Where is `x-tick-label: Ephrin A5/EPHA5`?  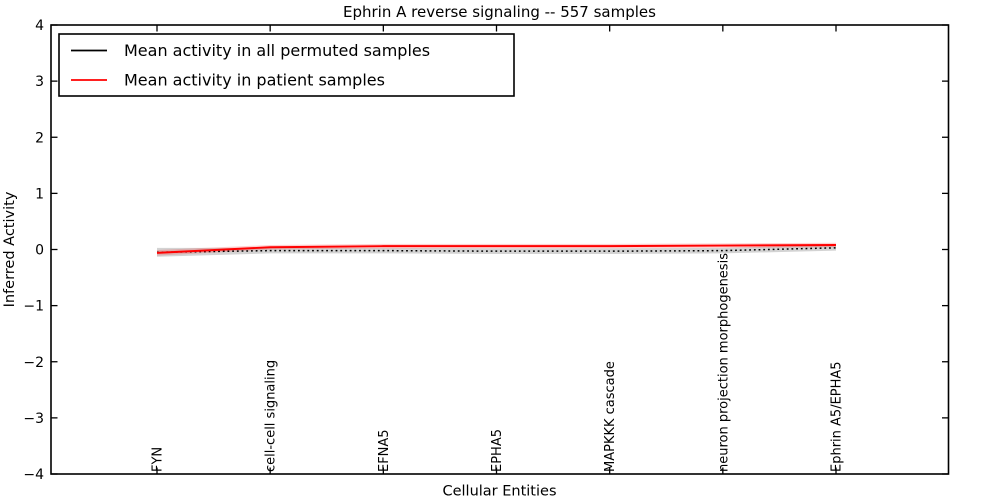
x-tick-label: Ephrin A5/EPHA5 is located at coordinates (837, 416).